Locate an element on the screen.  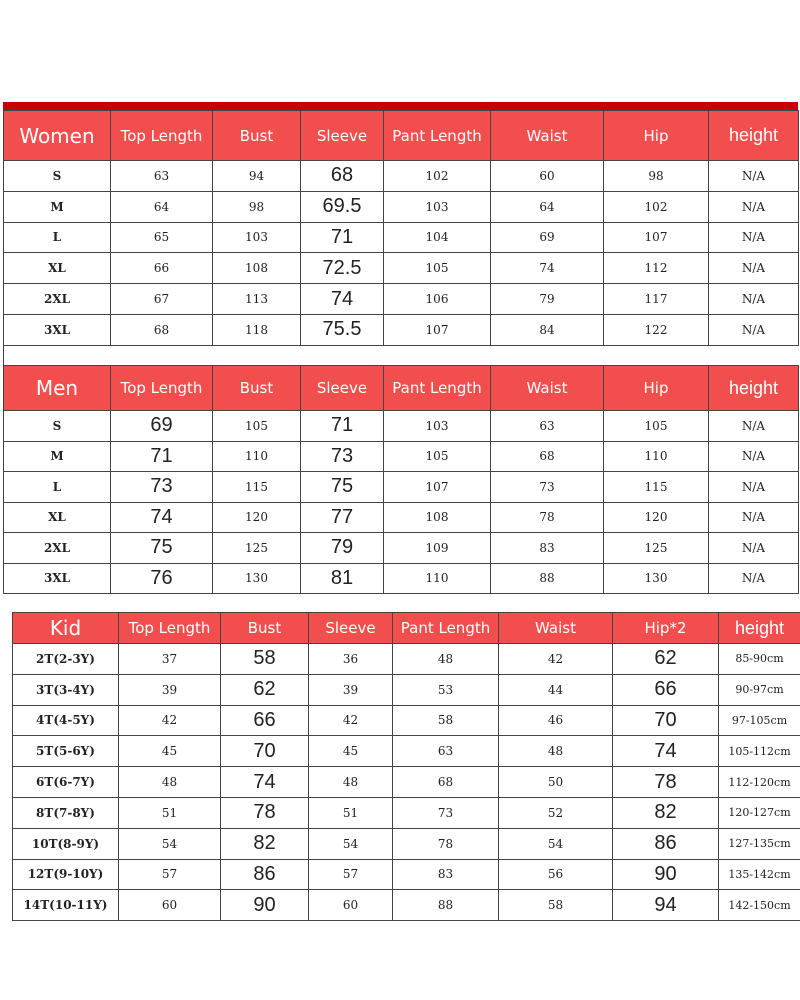
table-cell: 107 is located at coordinates (437, 329).